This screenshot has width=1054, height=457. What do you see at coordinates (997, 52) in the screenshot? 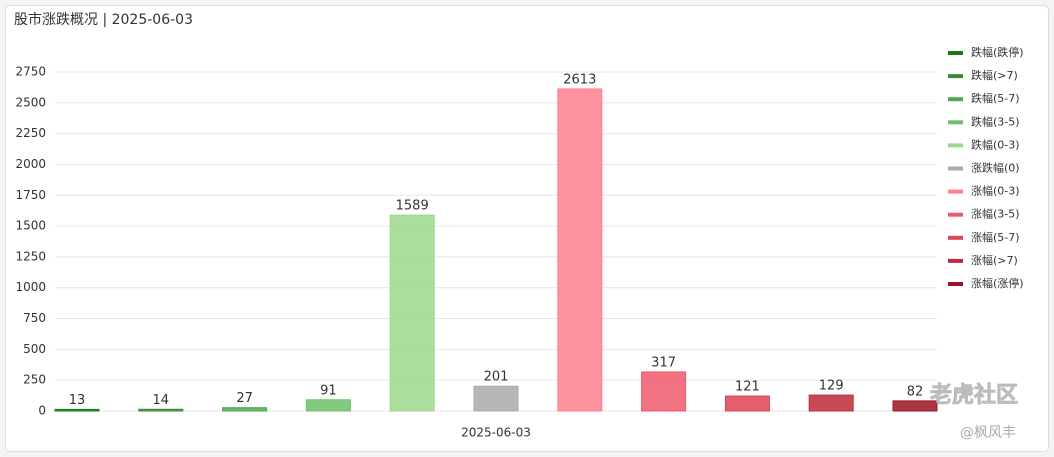
I see `legend-label: 跌幅(跌停)` at bounding box center [997, 52].